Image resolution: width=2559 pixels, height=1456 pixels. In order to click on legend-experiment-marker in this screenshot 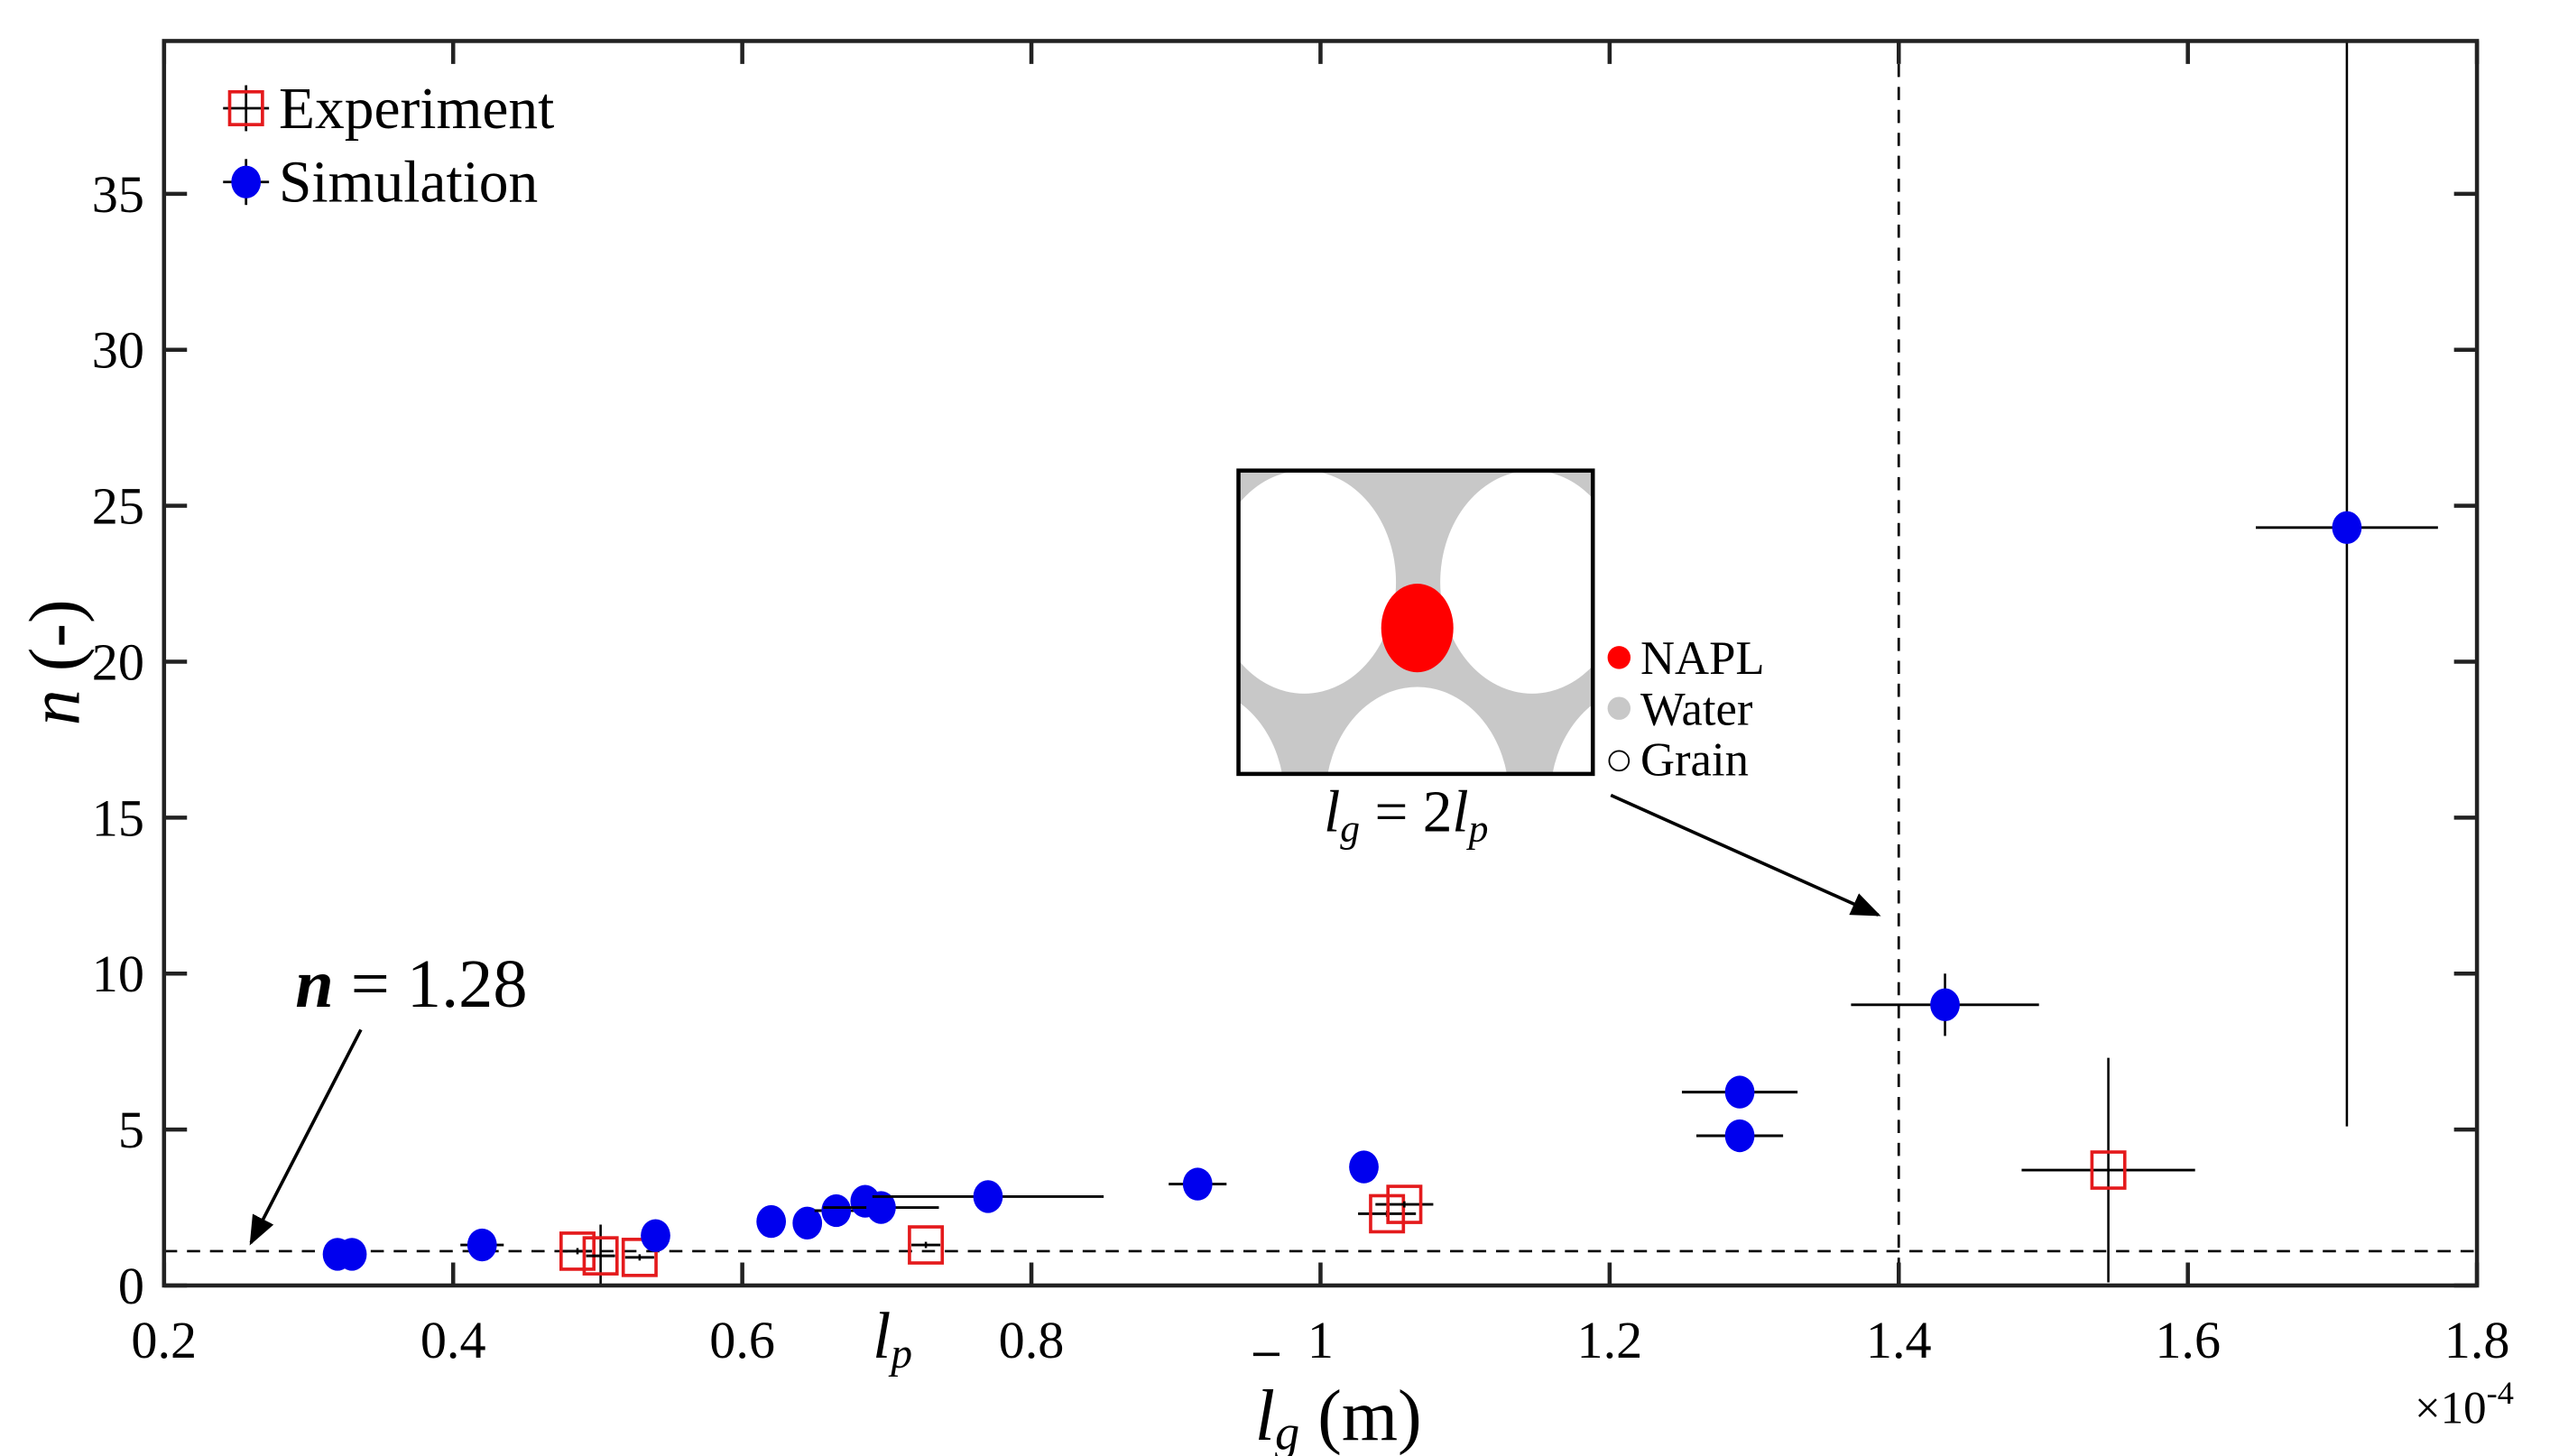, I will do `click(245, 107)`.